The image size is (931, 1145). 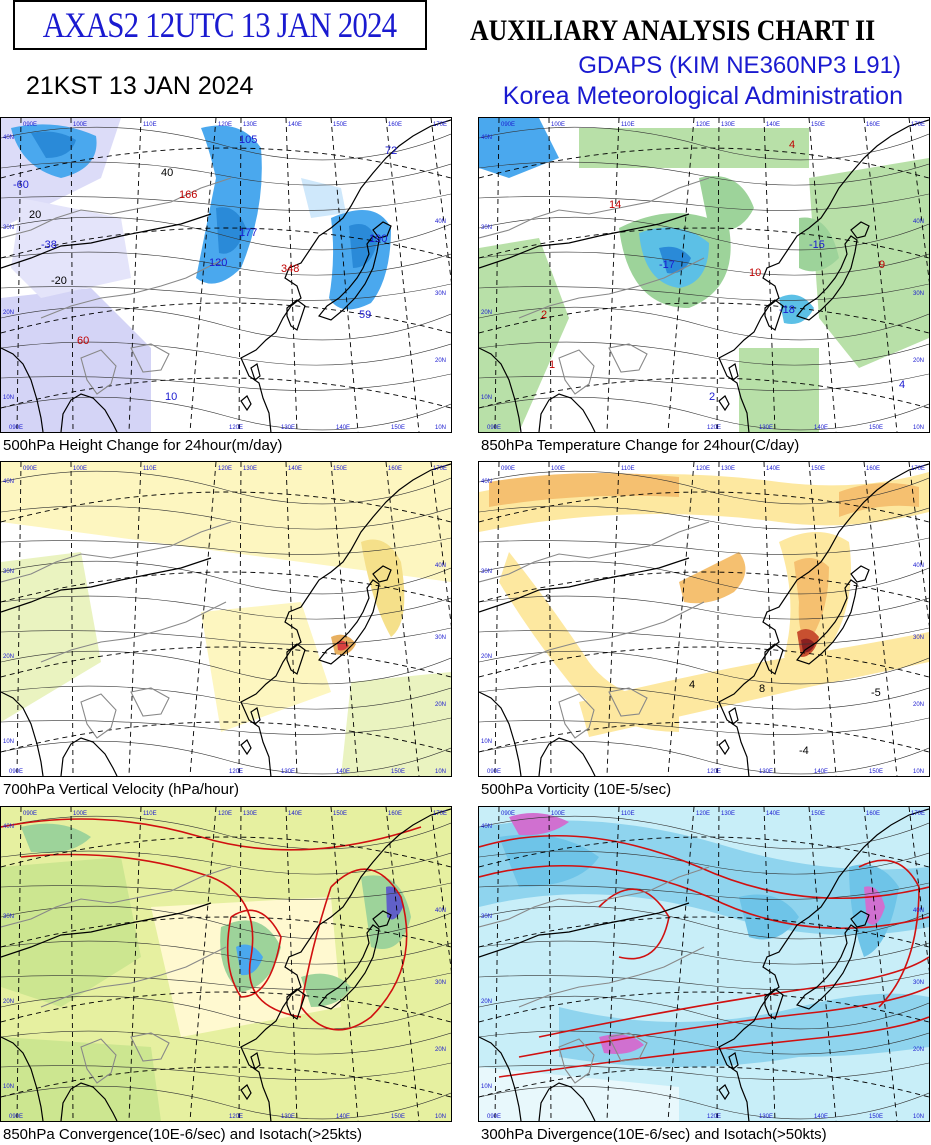 I want to click on value-label: 14, so click(x=615, y=205).